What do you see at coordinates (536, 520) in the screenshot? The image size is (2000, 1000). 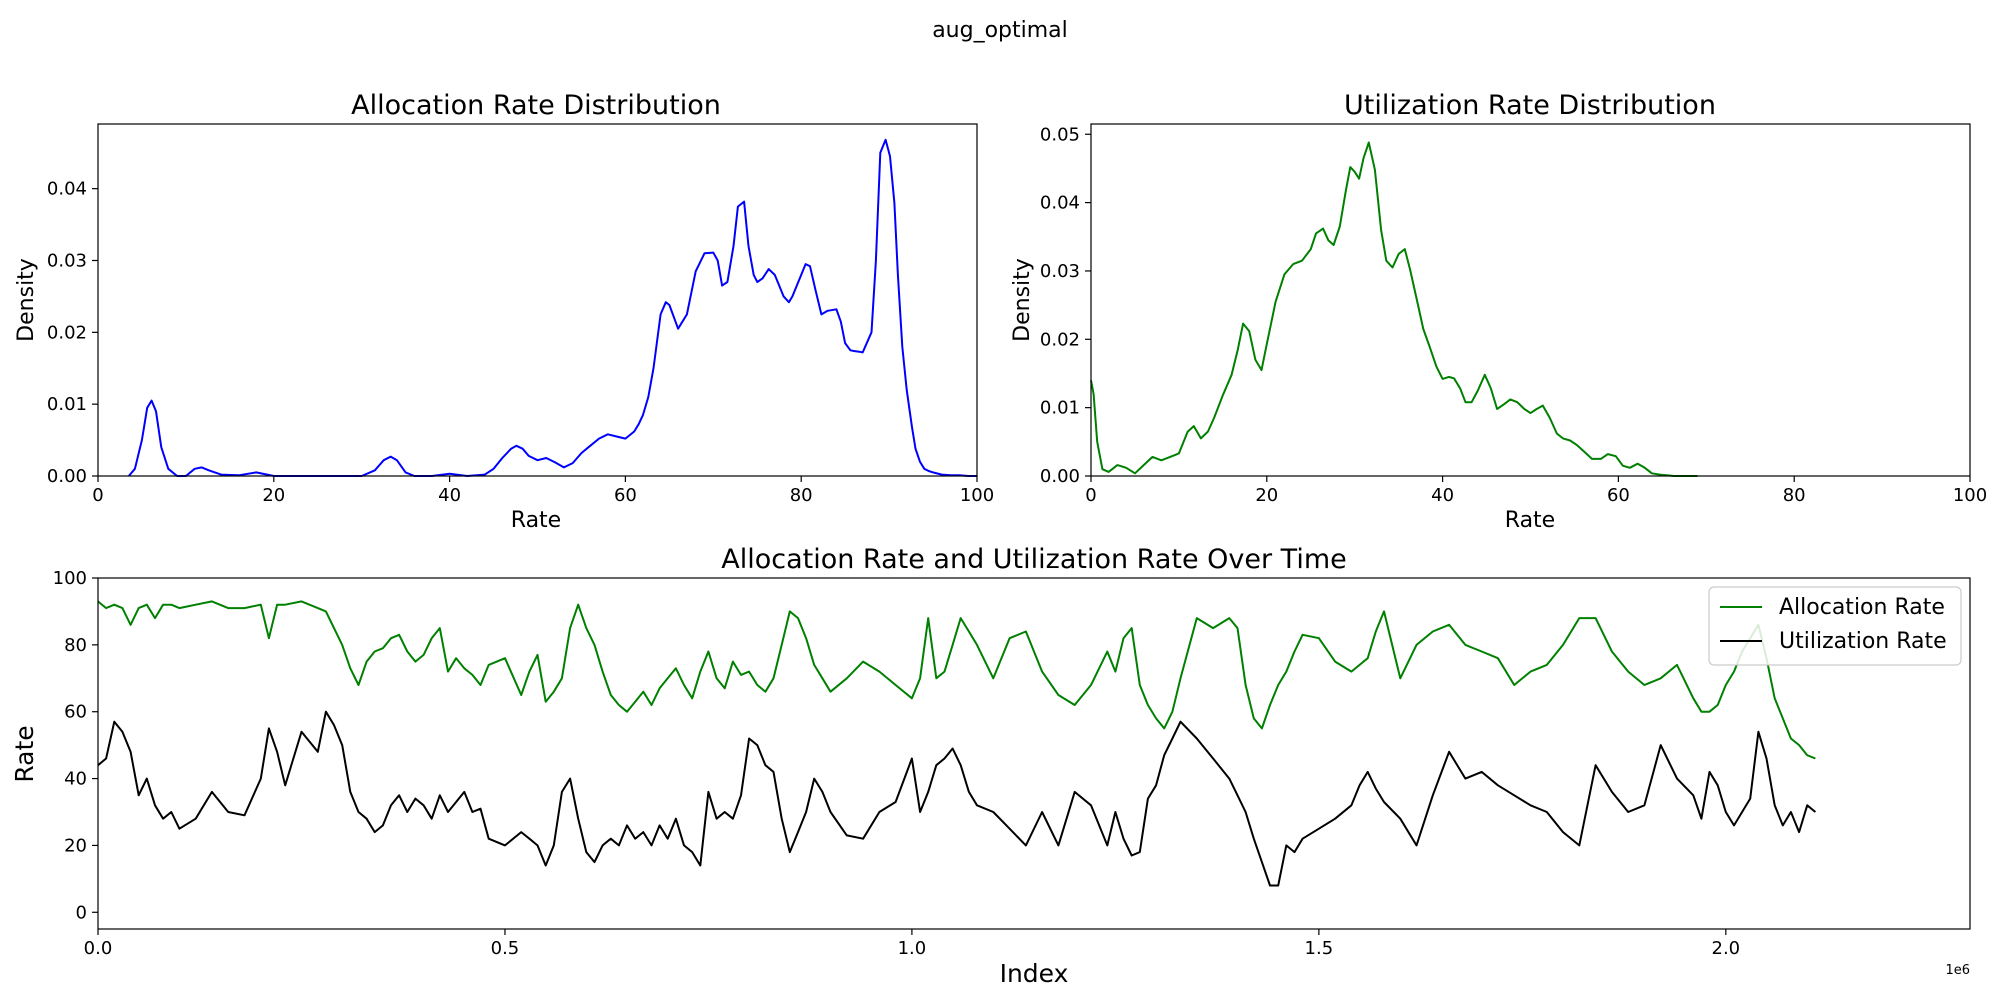 I see `allocation-density-xlabel: Rate` at bounding box center [536, 520].